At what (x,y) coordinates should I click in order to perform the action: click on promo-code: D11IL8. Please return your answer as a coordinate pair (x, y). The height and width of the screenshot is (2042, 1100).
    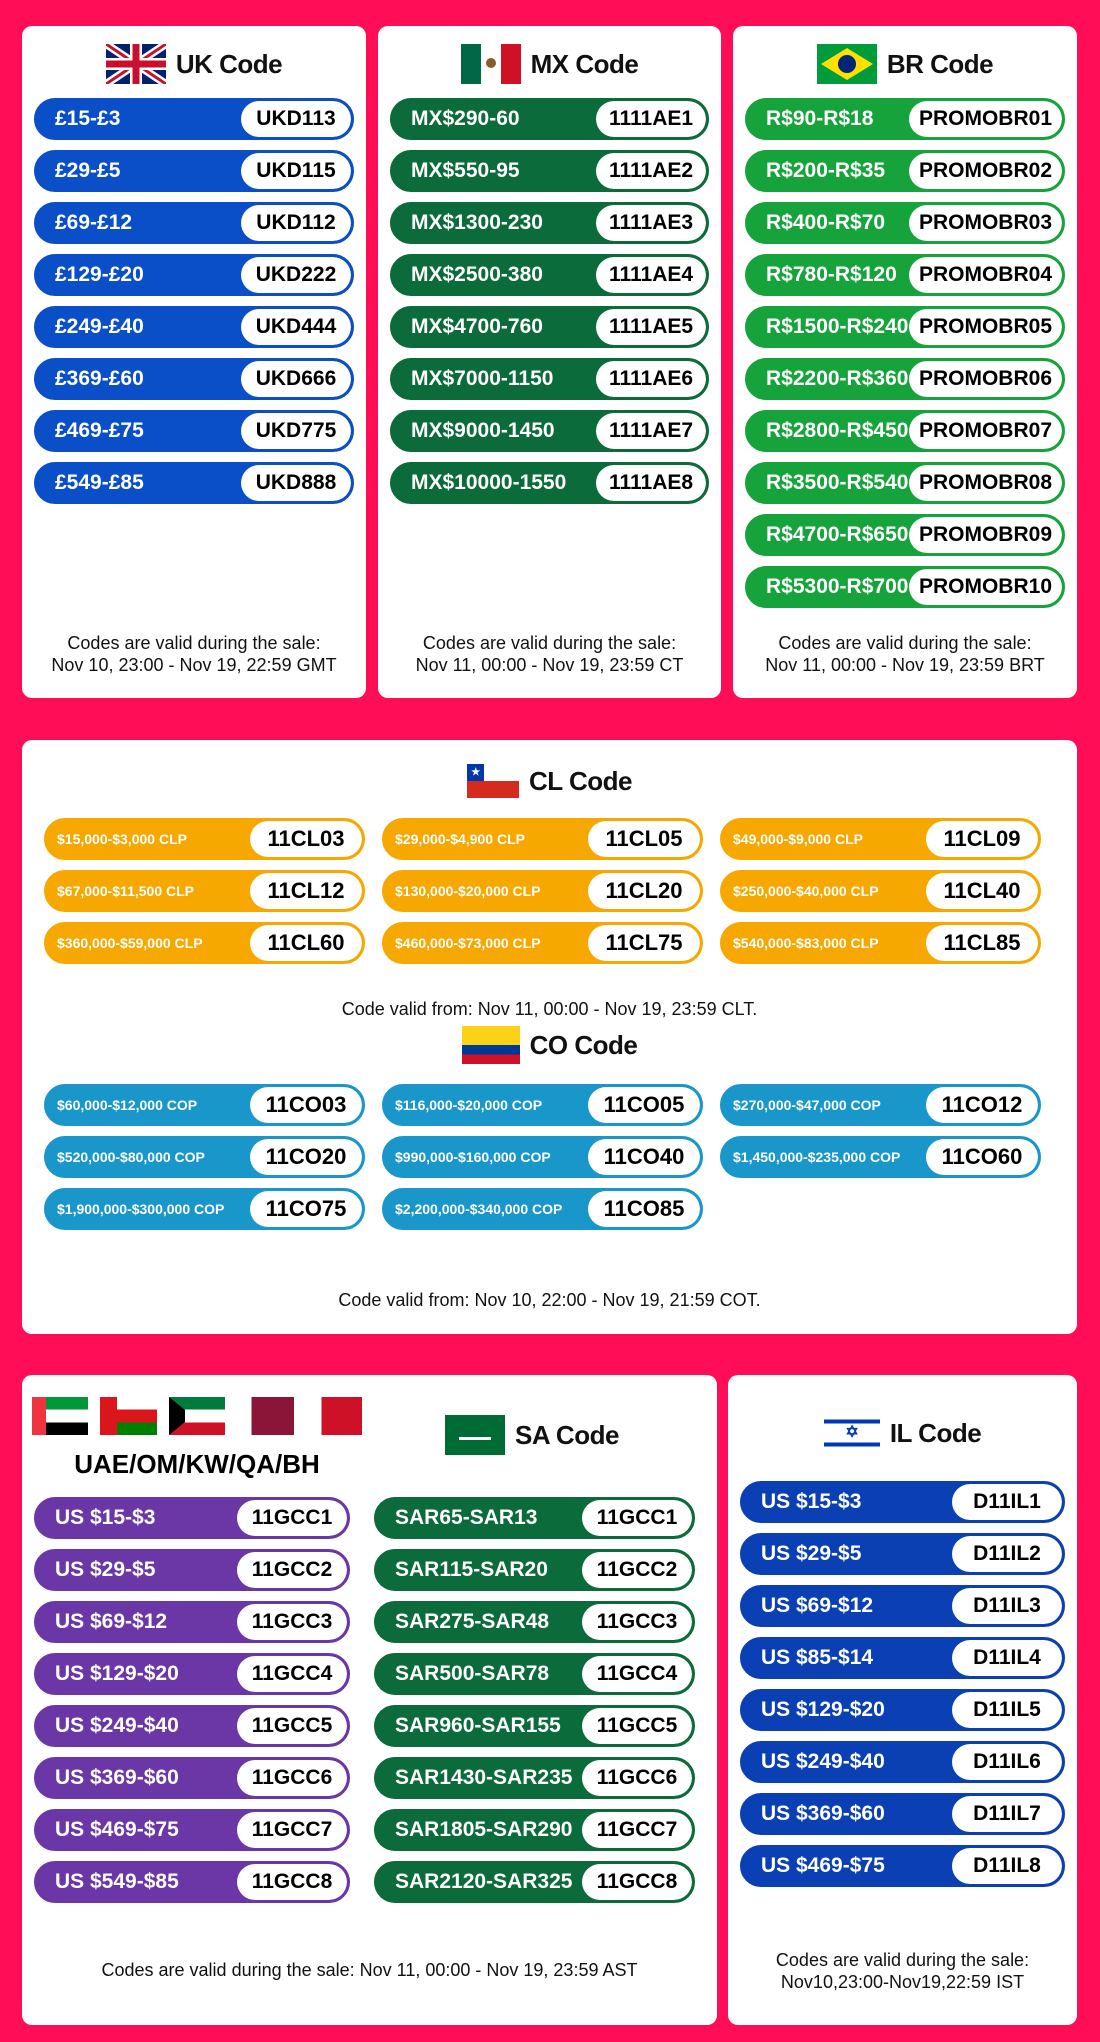
    Looking at the image, I should click on (1007, 1866).